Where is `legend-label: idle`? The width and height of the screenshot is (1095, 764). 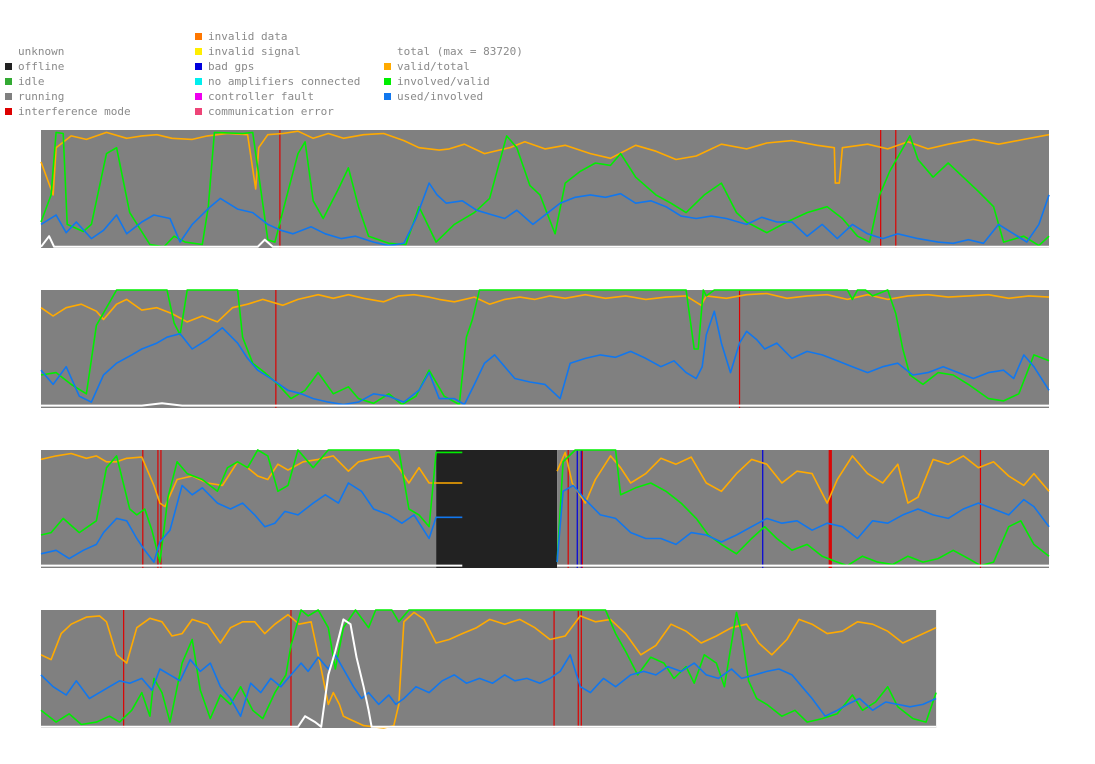 legend-label: idle is located at coordinates (31, 81).